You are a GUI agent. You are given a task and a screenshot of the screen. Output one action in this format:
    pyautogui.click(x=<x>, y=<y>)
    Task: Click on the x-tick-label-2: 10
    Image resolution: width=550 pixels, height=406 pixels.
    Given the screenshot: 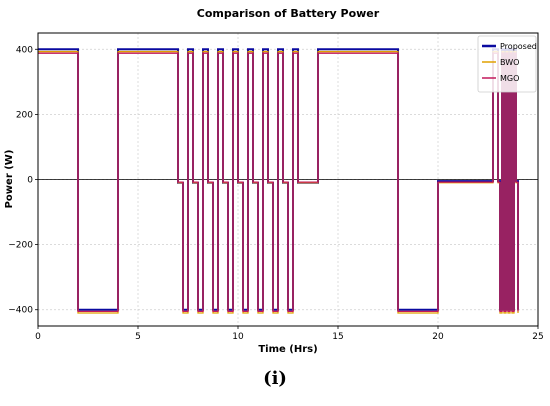 What is the action you would take?
    pyautogui.click(x=238, y=337)
    